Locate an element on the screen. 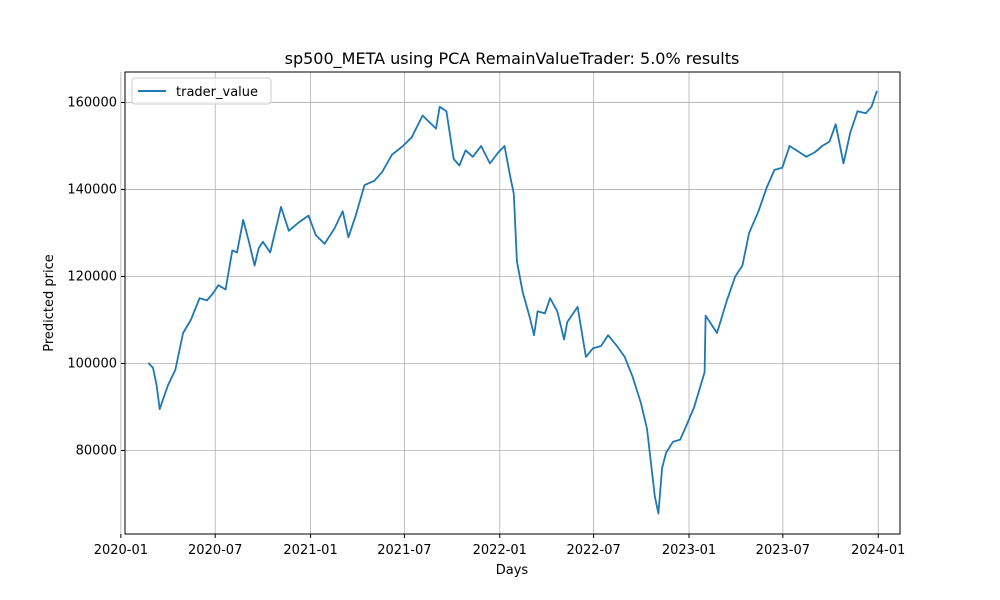 The height and width of the screenshot is (600, 1000). x-tick-label: 2023-01 is located at coordinates (689, 550).